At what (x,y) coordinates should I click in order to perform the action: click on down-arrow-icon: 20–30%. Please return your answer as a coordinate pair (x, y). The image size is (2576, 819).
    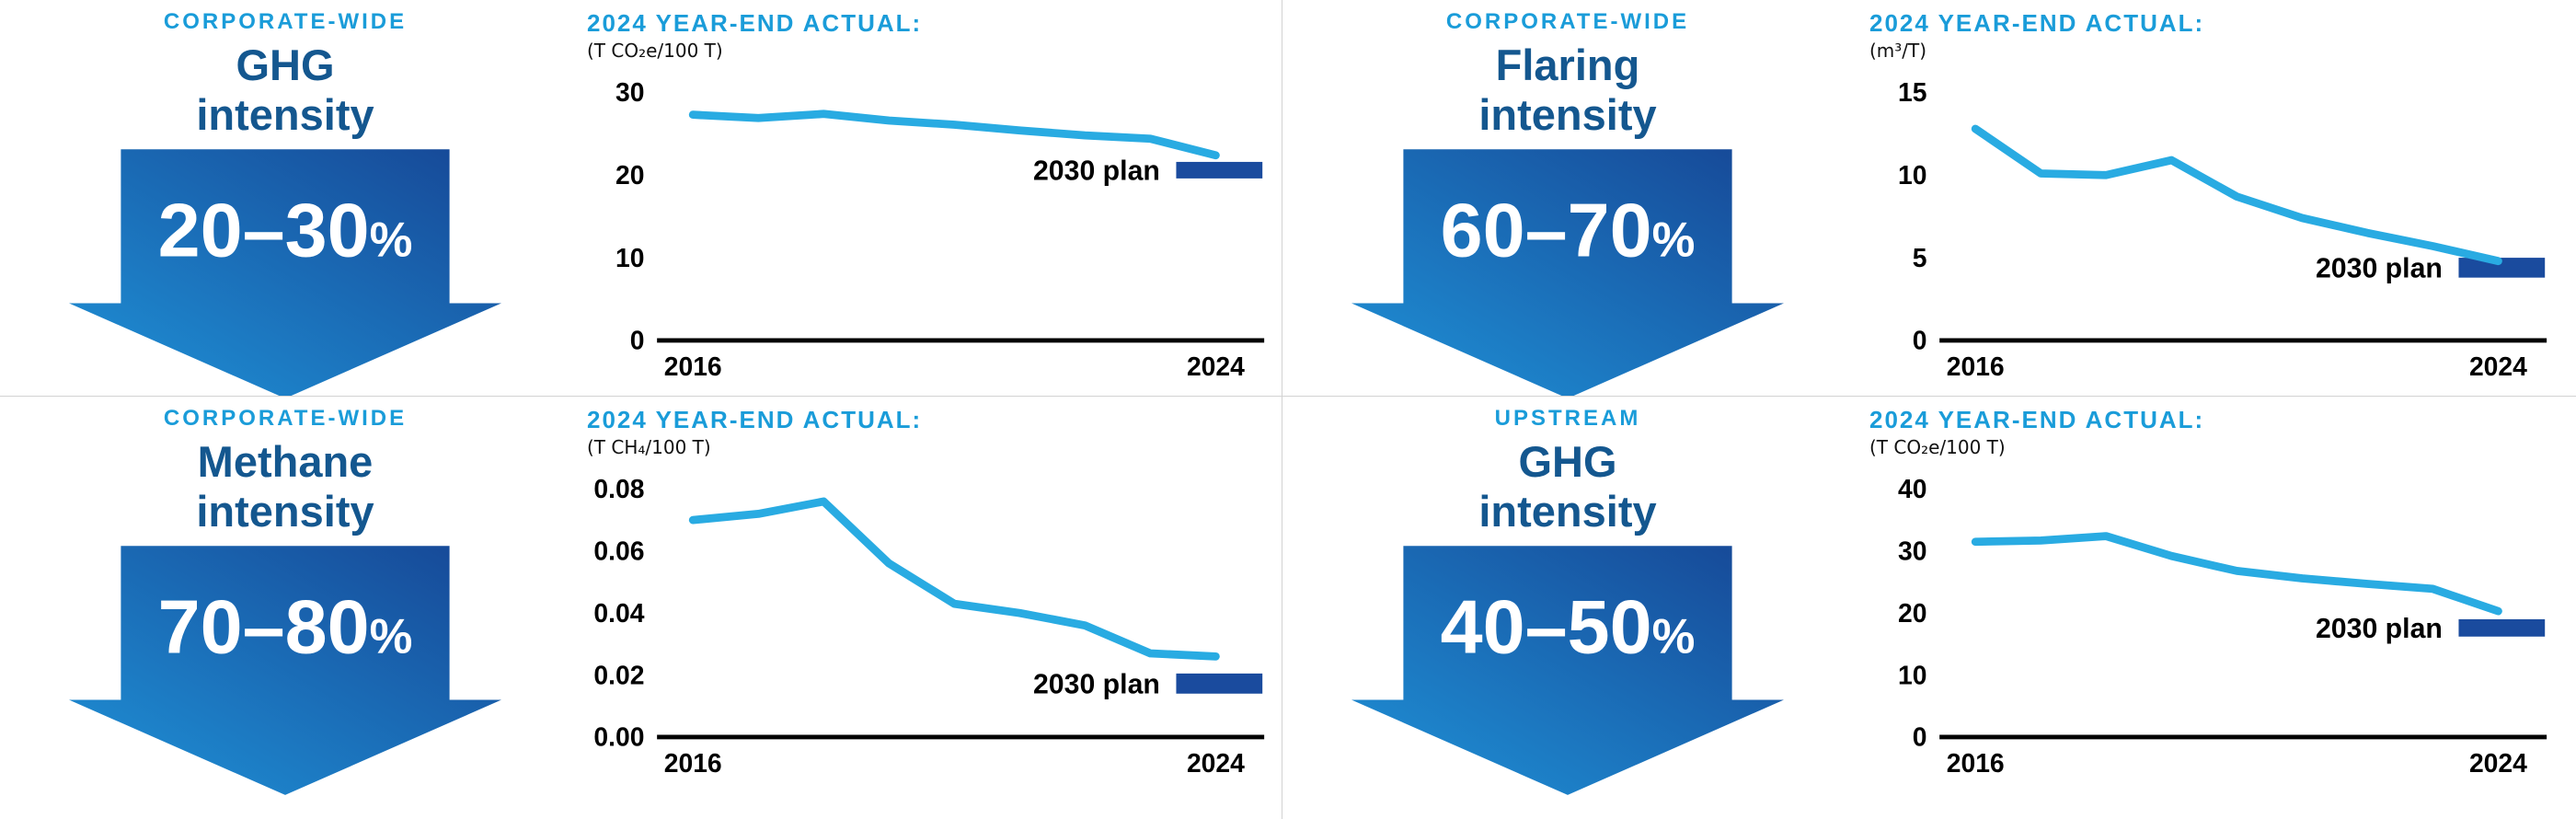
    Looking at the image, I should click on (285, 272).